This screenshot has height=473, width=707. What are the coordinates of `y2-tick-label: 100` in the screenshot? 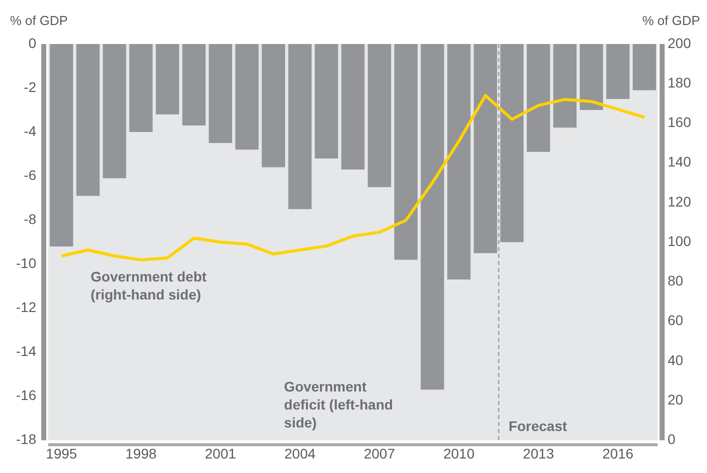 It's located at (680, 240).